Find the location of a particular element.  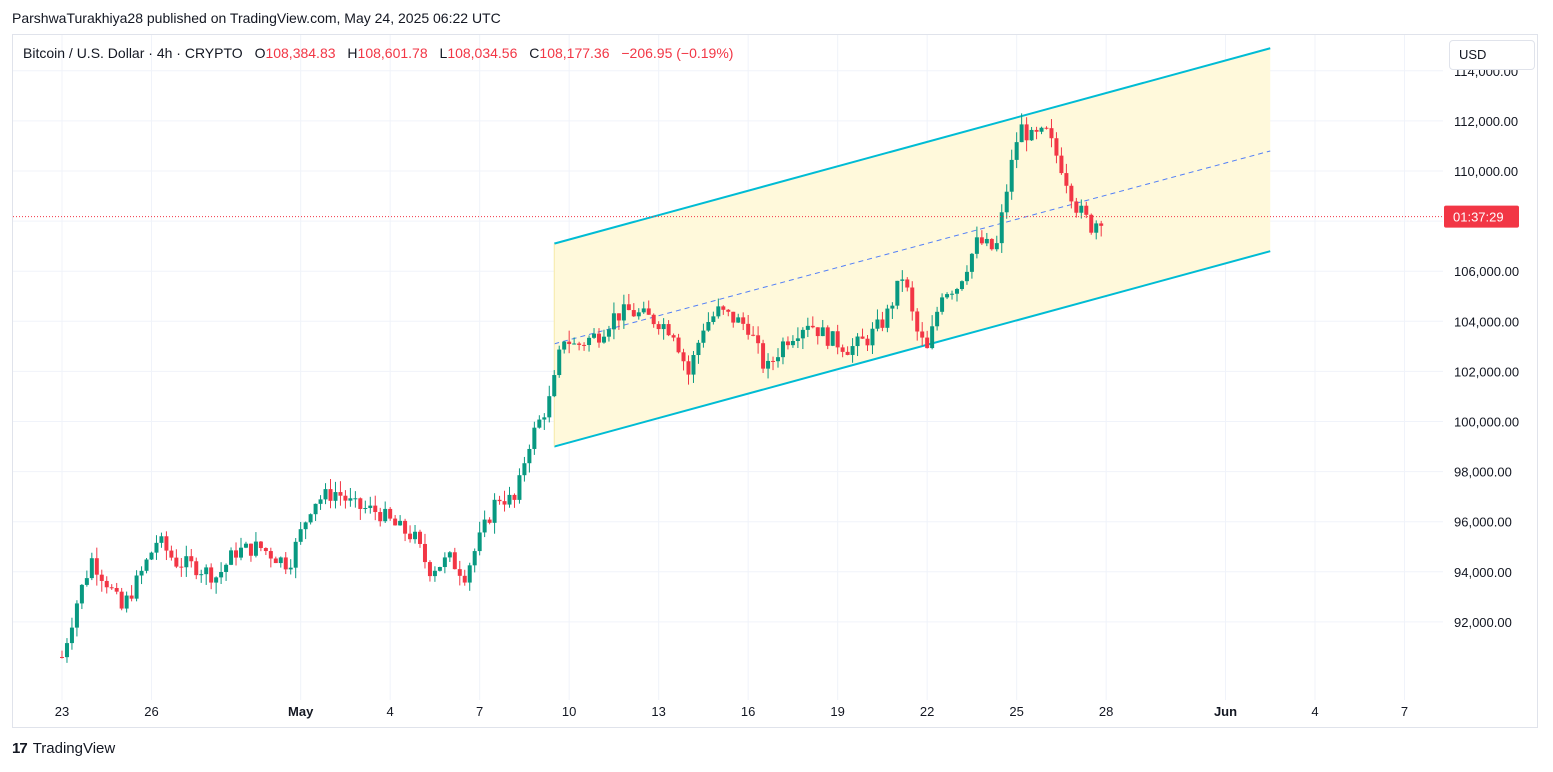

tradingview-logo-icon: 17 is located at coordinates (20, 748).